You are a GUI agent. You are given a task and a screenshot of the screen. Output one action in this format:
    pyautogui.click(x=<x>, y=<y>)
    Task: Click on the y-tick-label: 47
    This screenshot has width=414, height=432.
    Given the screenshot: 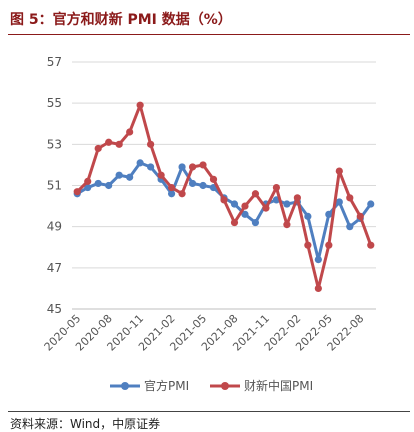 What is the action you would take?
    pyautogui.click(x=54, y=268)
    